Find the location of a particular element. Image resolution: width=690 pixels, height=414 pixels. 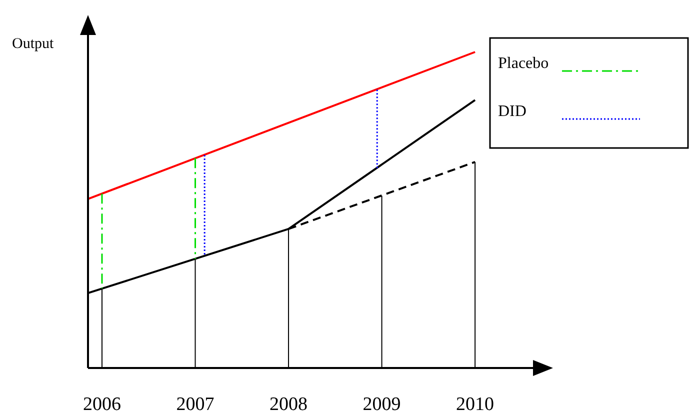

x-tick-label: 2010 is located at coordinates (475, 404).